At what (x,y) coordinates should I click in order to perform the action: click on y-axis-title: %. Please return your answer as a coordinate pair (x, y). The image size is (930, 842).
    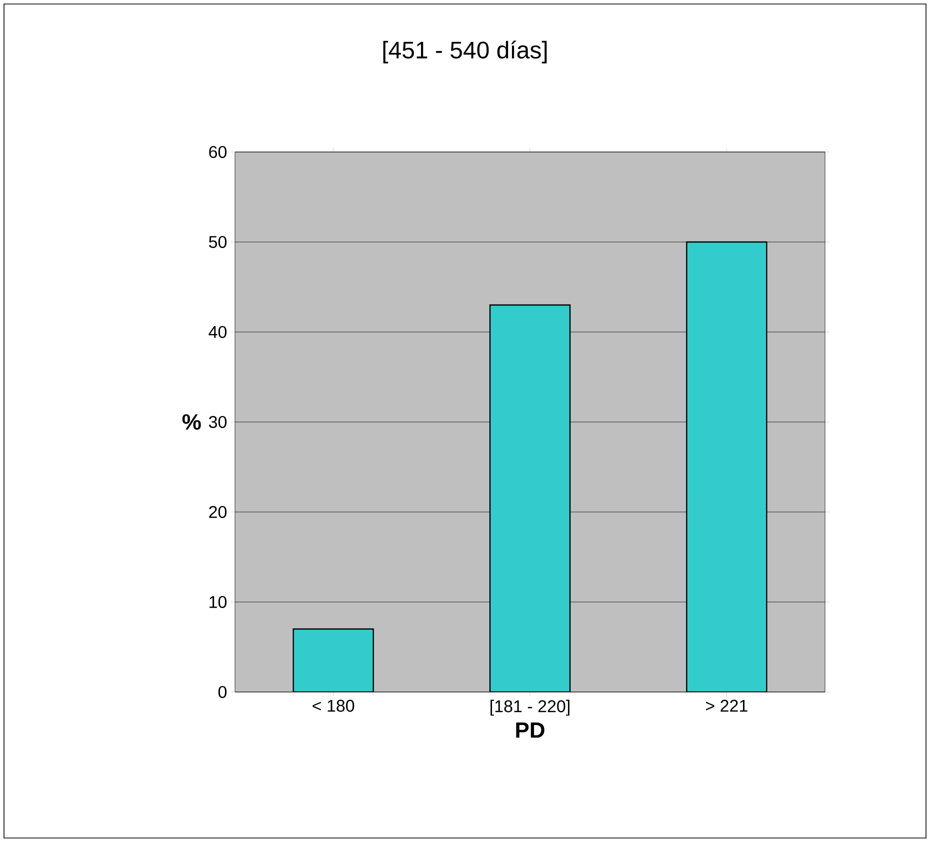
    Looking at the image, I should click on (191, 422).